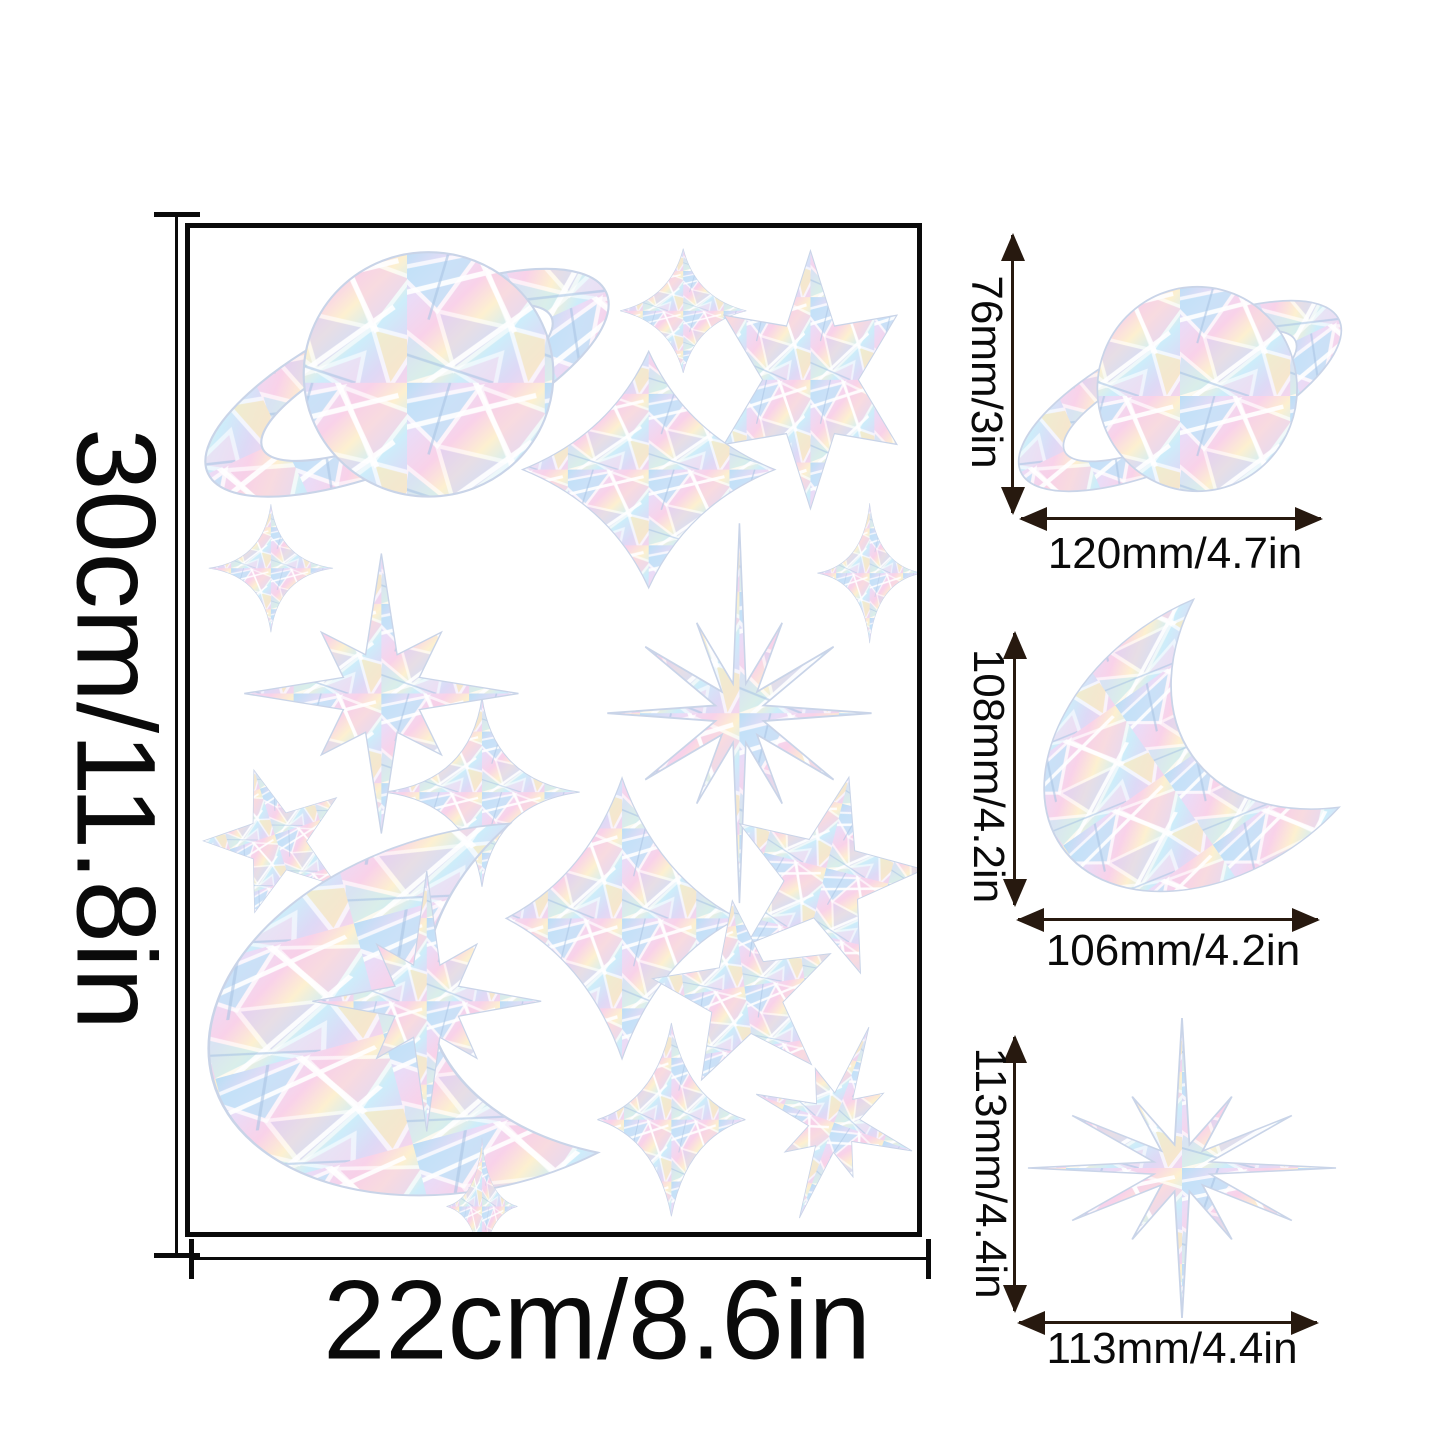 The image size is (1445, 1445). I want to click on burst-width-arrow, so click(1168, 1322).